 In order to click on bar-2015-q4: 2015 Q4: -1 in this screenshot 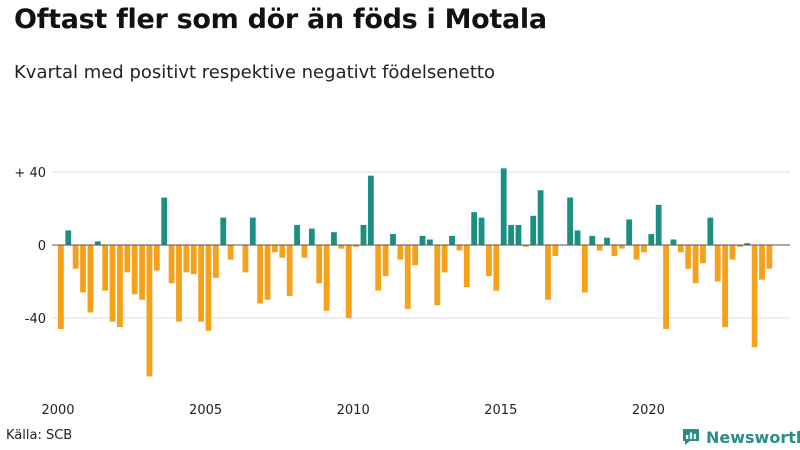, I will do `click(525, 246)`.